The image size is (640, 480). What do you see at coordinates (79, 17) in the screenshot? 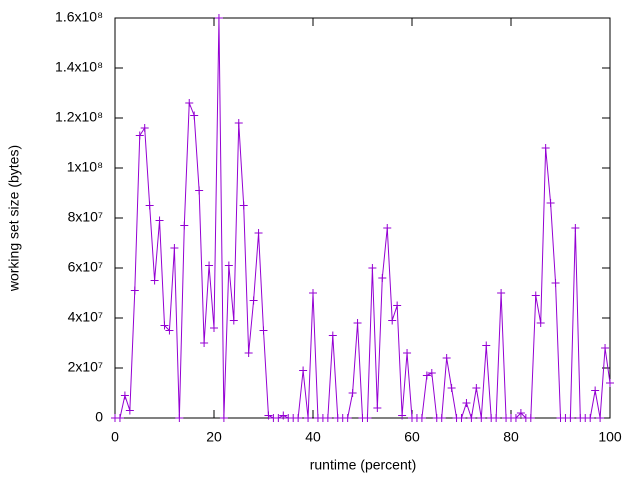
I see `y-tick-label: 1.6x10⁸` at bounding box center [79, 17].